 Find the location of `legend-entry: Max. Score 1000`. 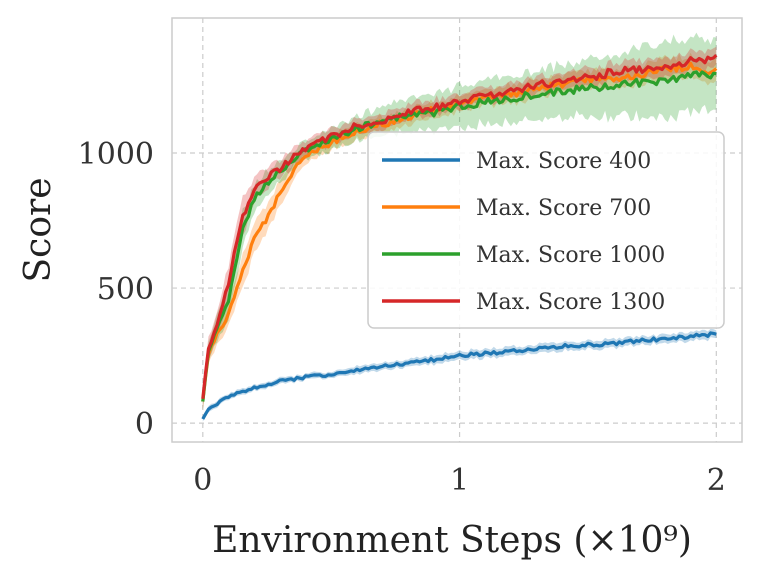

legend-entry: Max. Score 1000 is located at coordinates (570, 255).